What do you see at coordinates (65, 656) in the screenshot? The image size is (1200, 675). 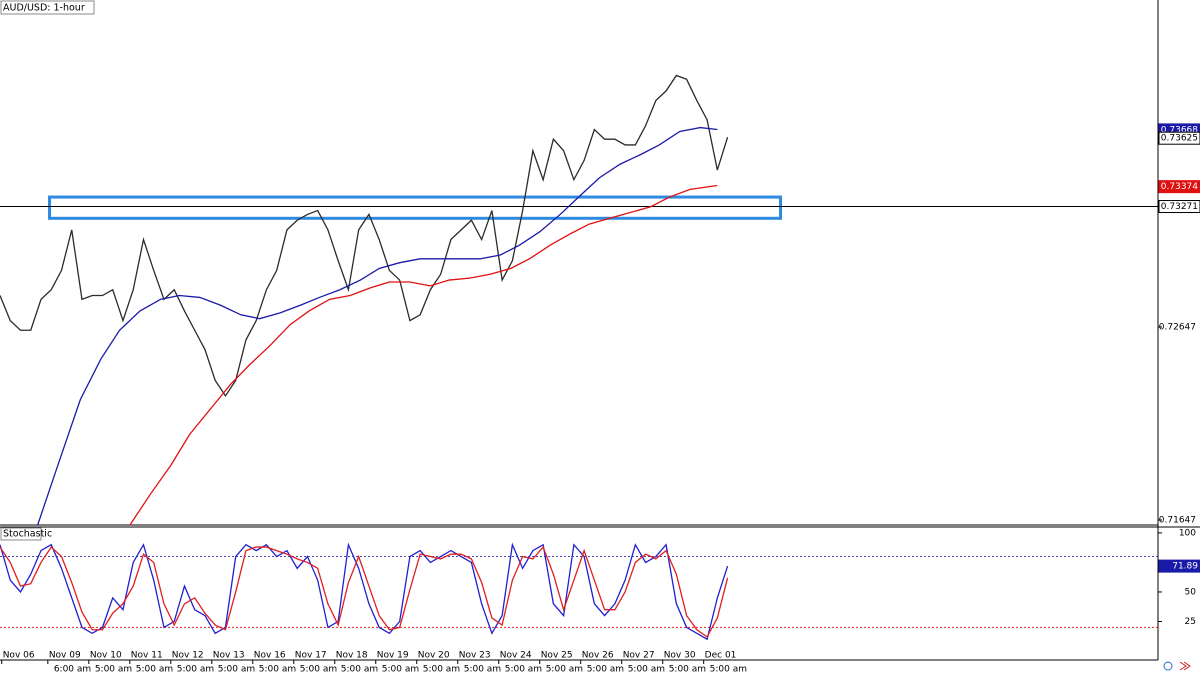 I see `x-tick-label: Nov 09` at bounding box center [65, 656].